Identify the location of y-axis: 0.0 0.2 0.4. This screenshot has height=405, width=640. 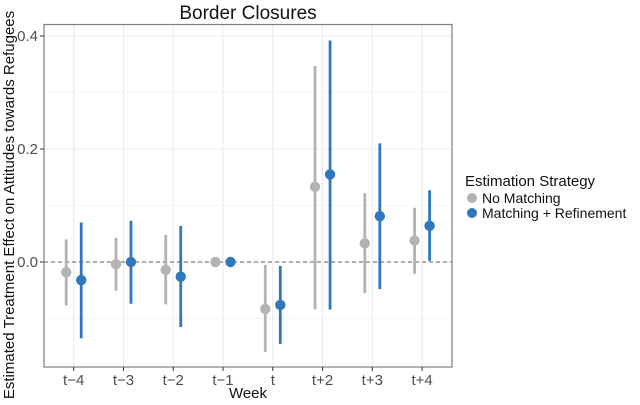
(30, 149).